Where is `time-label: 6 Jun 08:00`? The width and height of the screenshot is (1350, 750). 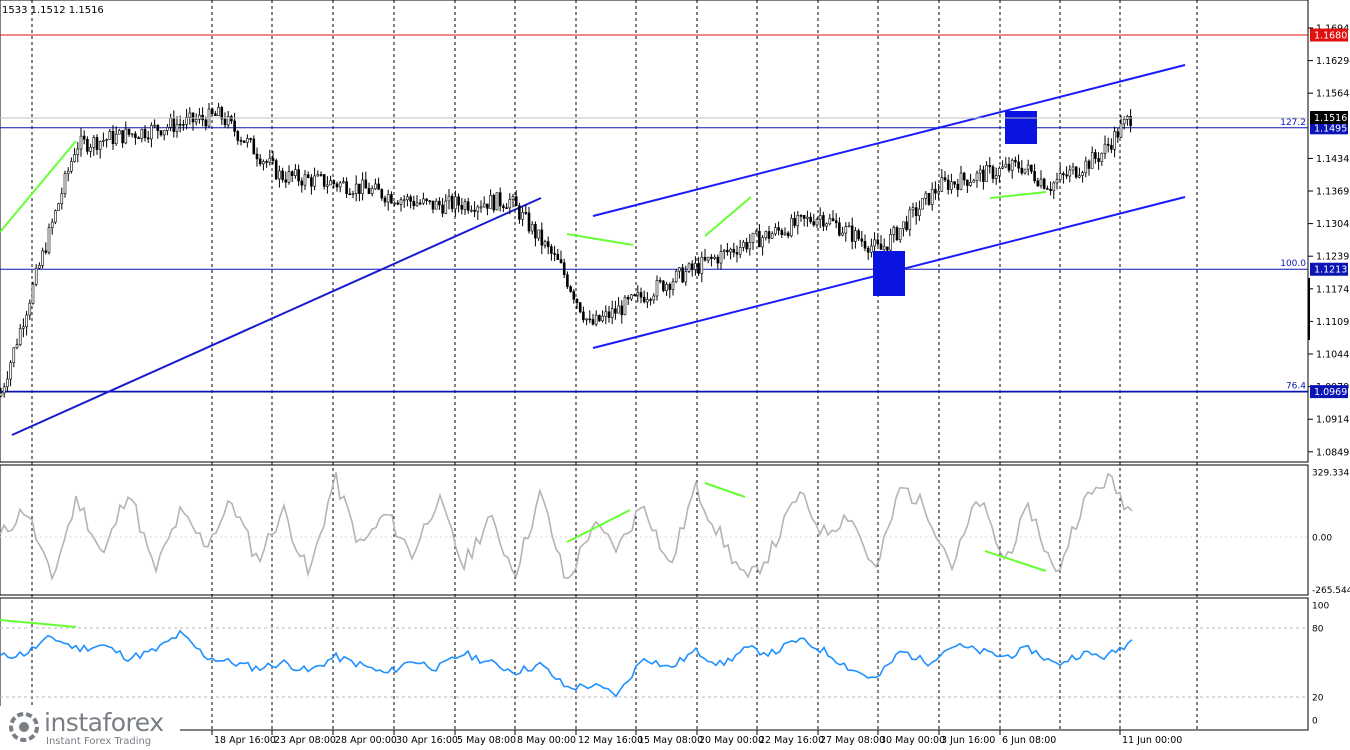
time-label: 6 Jun 08:00 is located at coordinates (1029, 740).